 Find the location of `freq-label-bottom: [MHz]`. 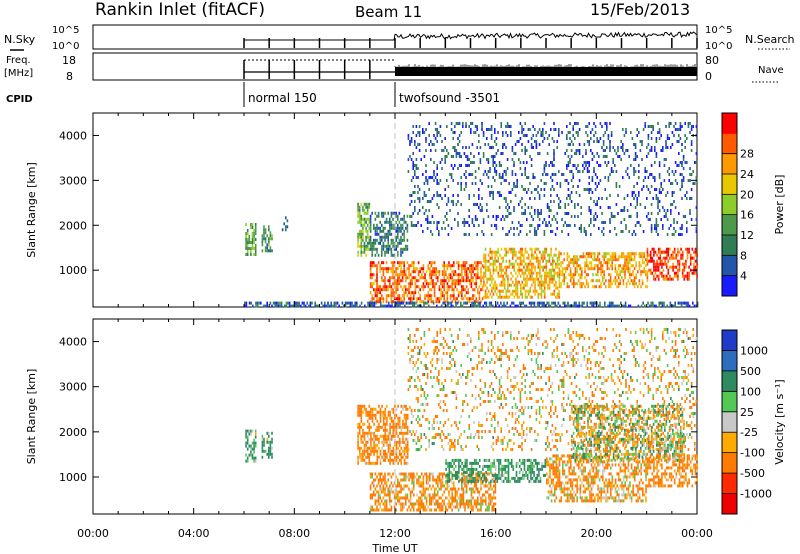

freq-label-bottom: [MHz] is located at coordinates (18, 73).